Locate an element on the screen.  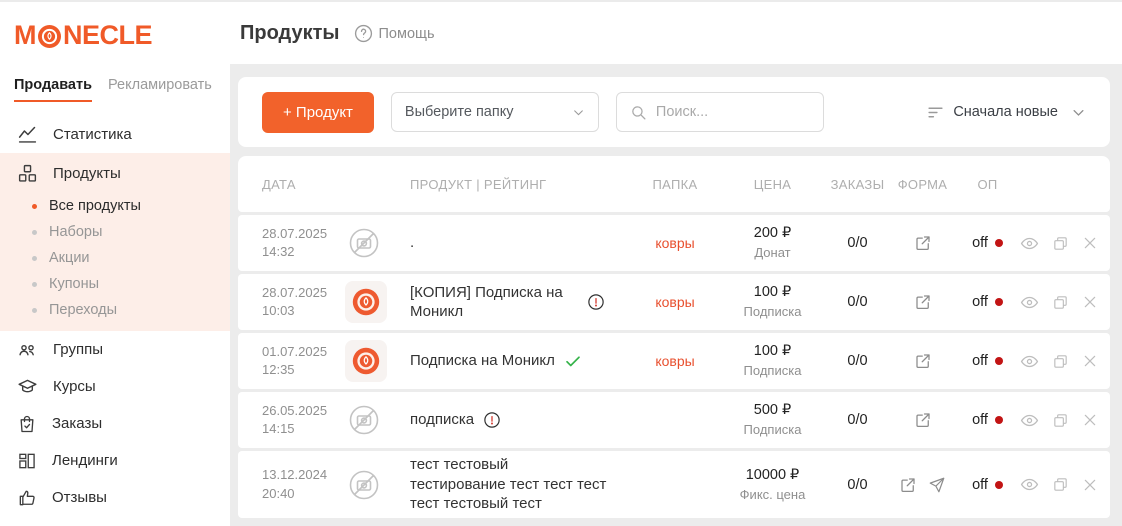
cell-date: 28.07.2025 10:03 is located at coordinates (295, 301).